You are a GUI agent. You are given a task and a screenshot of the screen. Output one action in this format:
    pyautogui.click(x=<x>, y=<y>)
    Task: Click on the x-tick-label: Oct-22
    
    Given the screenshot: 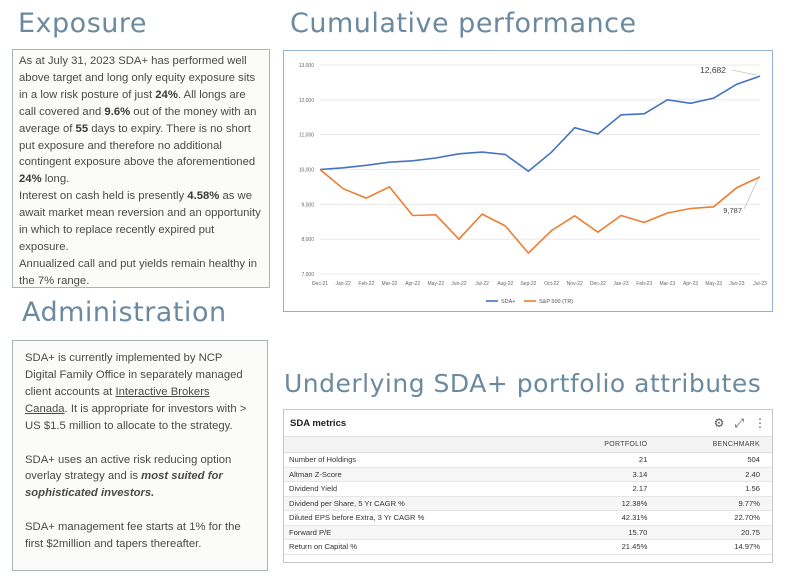 What is the action you would take?
    pyautogui.click(x=551, y=284)
    